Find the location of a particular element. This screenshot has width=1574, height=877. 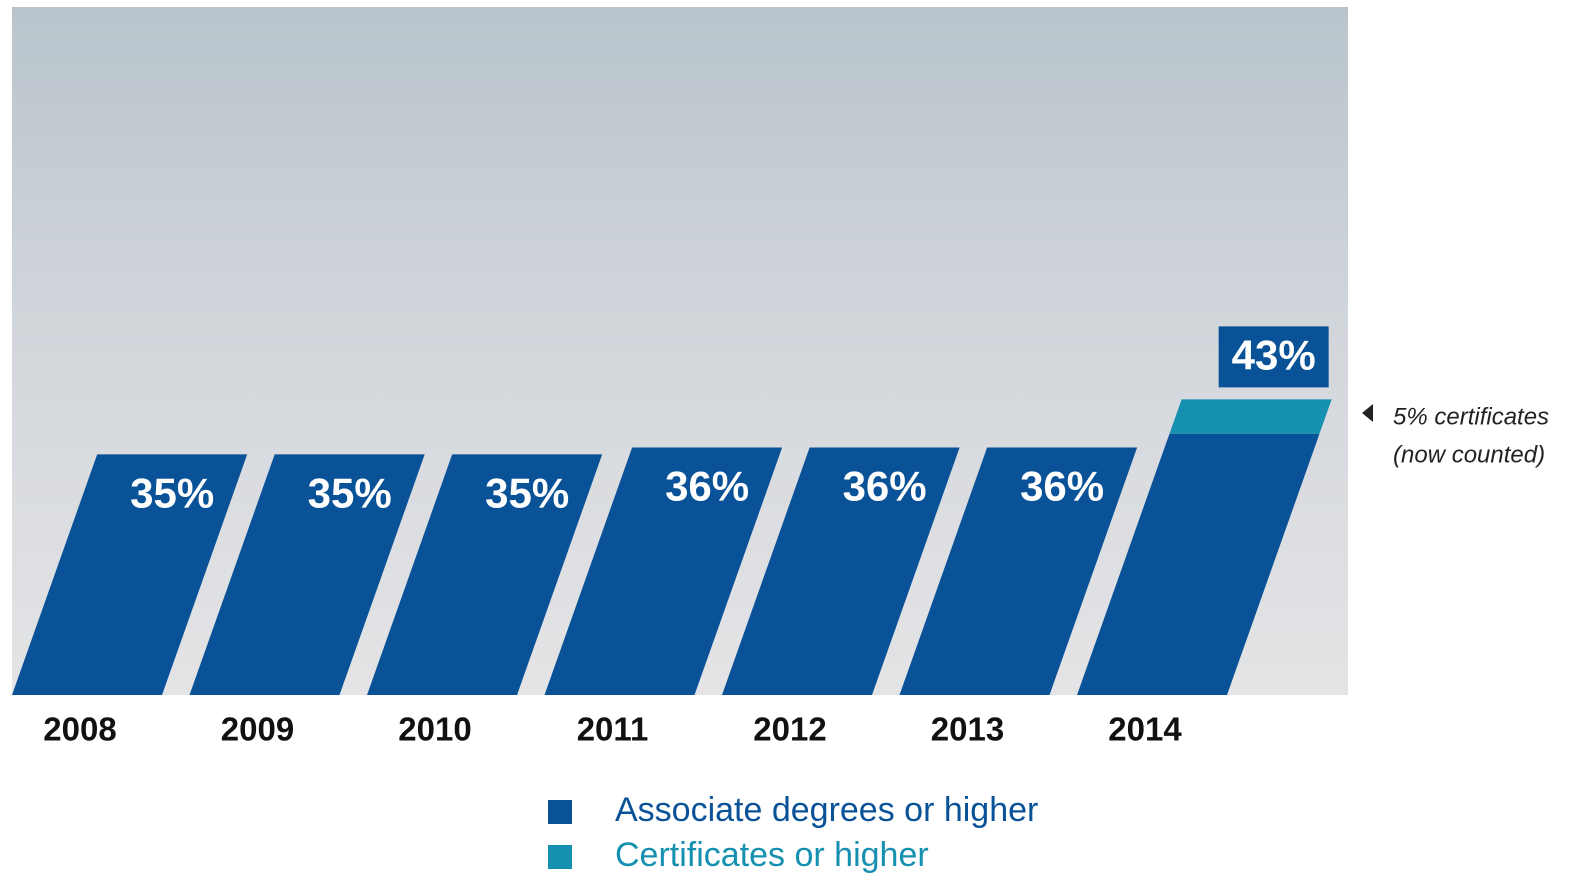

legend-label: Certificates or higher is located at coordinates (772, 855).